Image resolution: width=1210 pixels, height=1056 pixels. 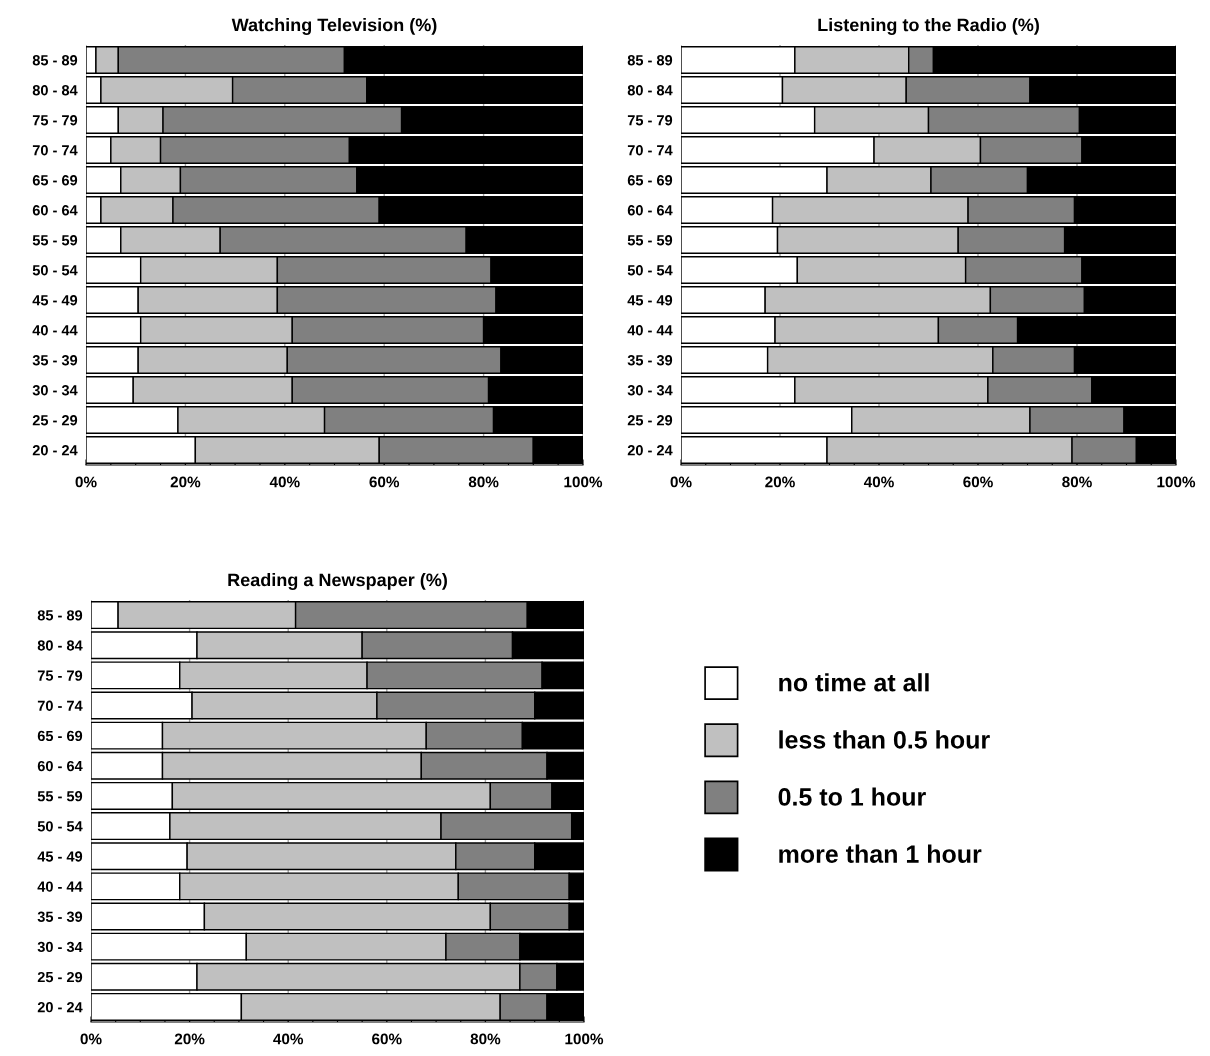 What do you see at coordinates (852, 796) in the screenshot?
I see `legend-label: 0.5 to 1 hour` at bounding box center [852, 796].